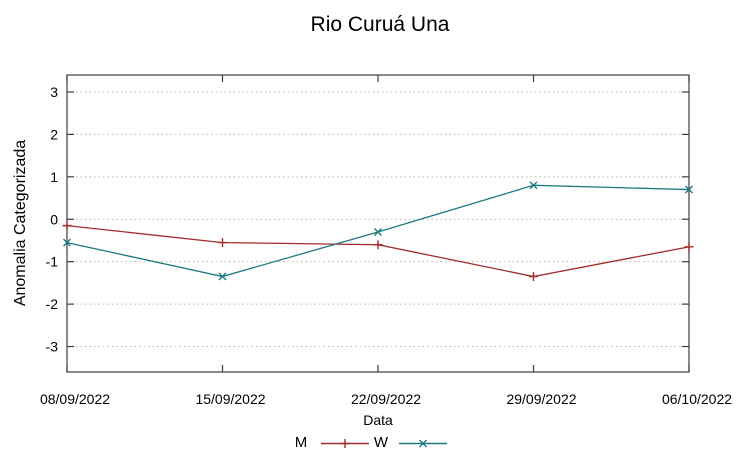 The height and width of the screenshot is (459, 752). Describe the element at coordinates (380, 24) in the screenshot. I see `chart-title: Rio Curuá Una` at that location.